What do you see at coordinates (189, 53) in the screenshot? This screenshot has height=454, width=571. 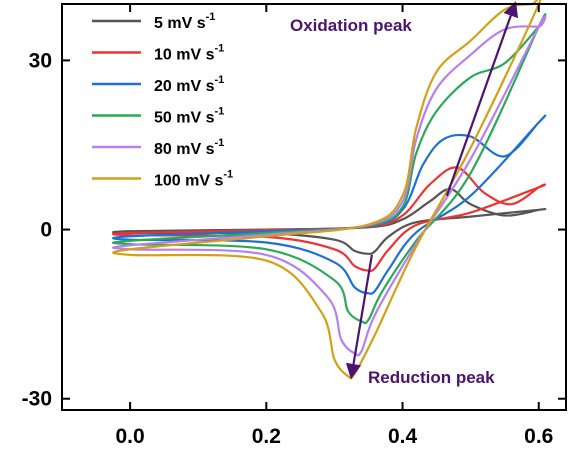 I see `legend-label-2: 10 mV s-1` at bounding box center [189, 53].